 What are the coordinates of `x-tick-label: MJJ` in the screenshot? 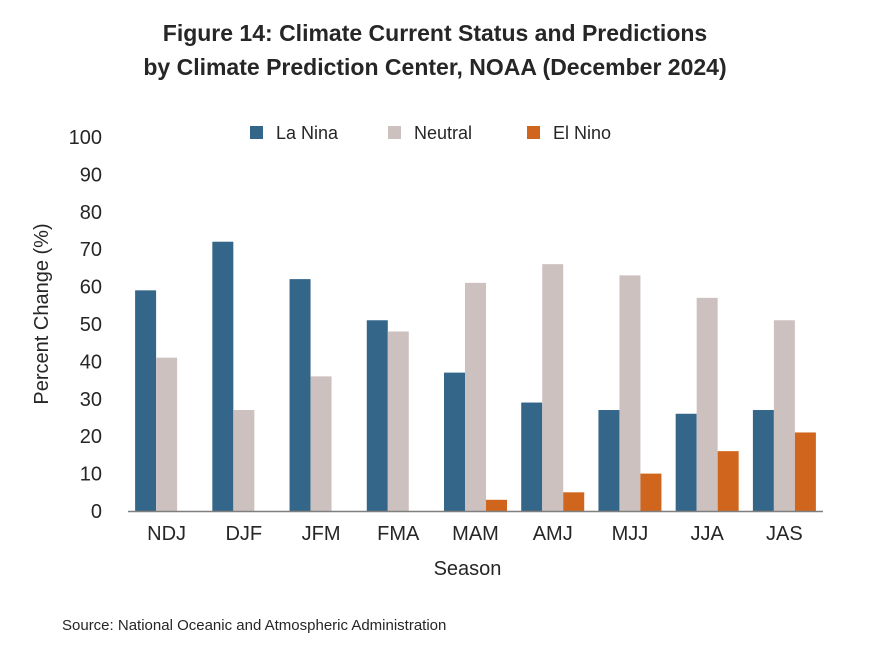 It's located at (630, 534).